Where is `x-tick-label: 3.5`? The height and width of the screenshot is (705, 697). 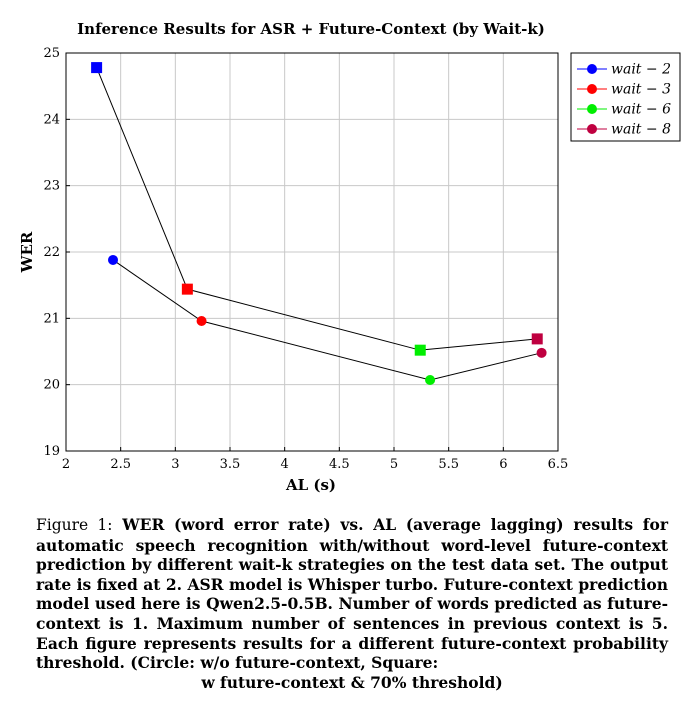 x-tick-label: 3.5 is located at coordinates (230, 464).